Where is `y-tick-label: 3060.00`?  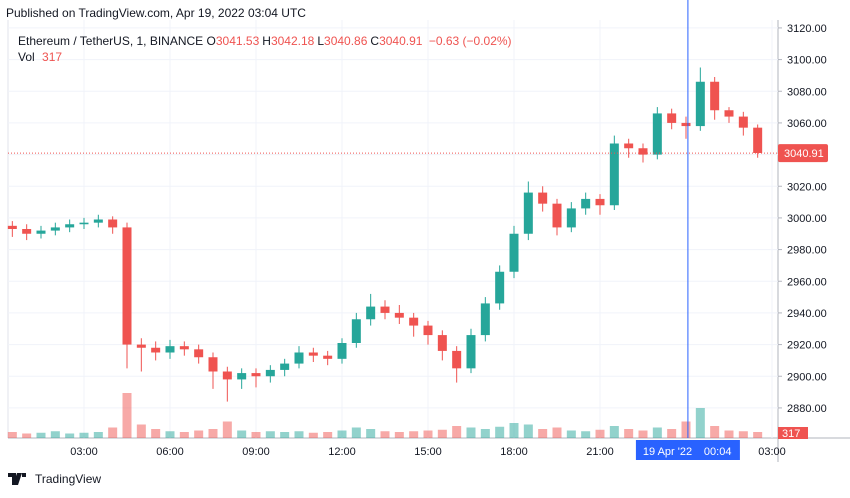 y-tick-label: 3060.00 is located at coordinates (807, 124).